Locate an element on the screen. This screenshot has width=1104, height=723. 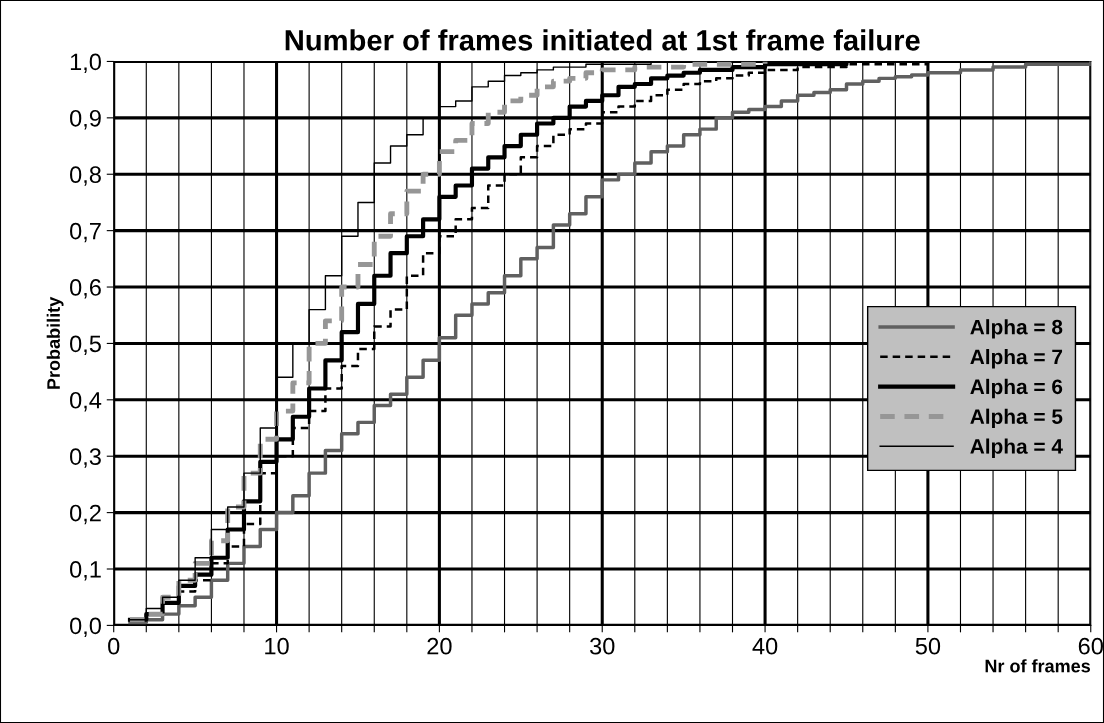
x-tick-label: 50 is located at coordinates (928, 646).